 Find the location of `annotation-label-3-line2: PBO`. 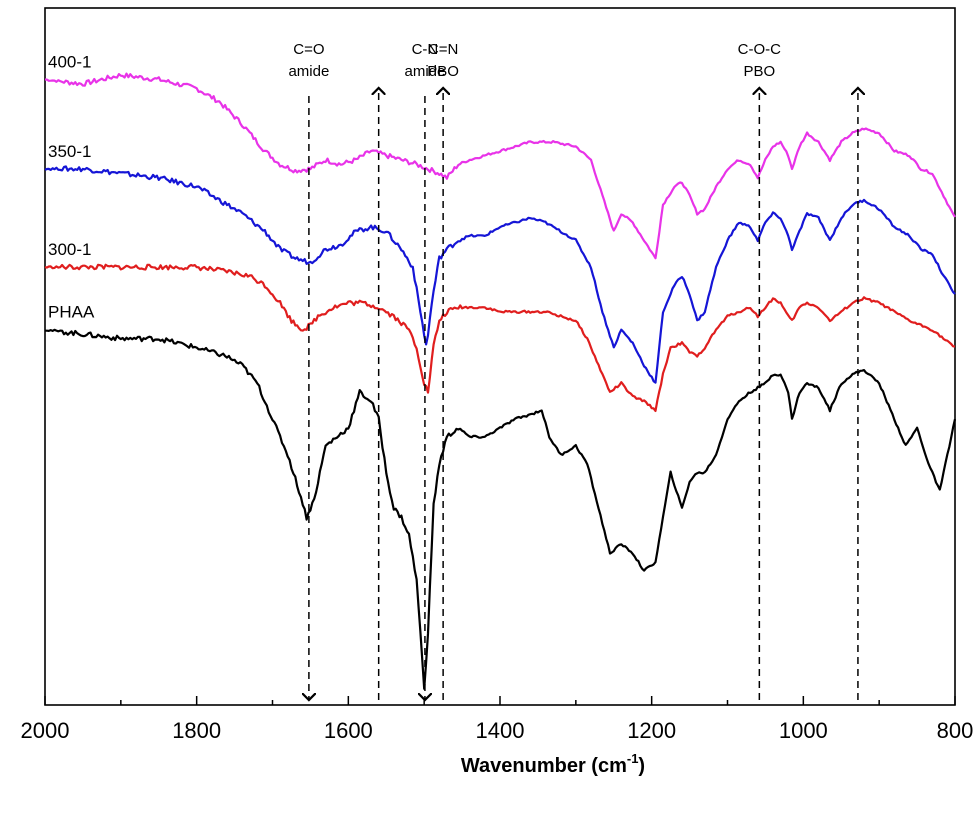

annotation-label-3-line2: PBO is located at coordinates (443, 71).